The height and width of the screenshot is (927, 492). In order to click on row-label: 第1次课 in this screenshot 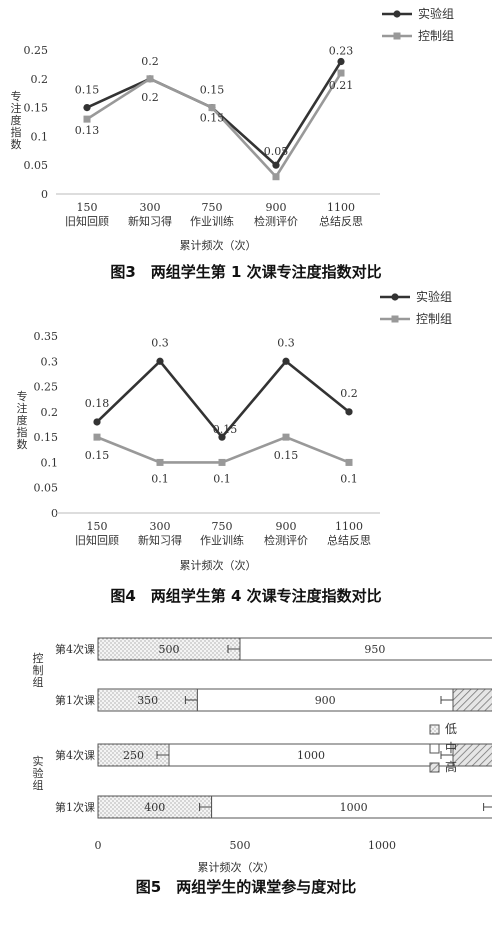, I will do `click(75, 700)`.